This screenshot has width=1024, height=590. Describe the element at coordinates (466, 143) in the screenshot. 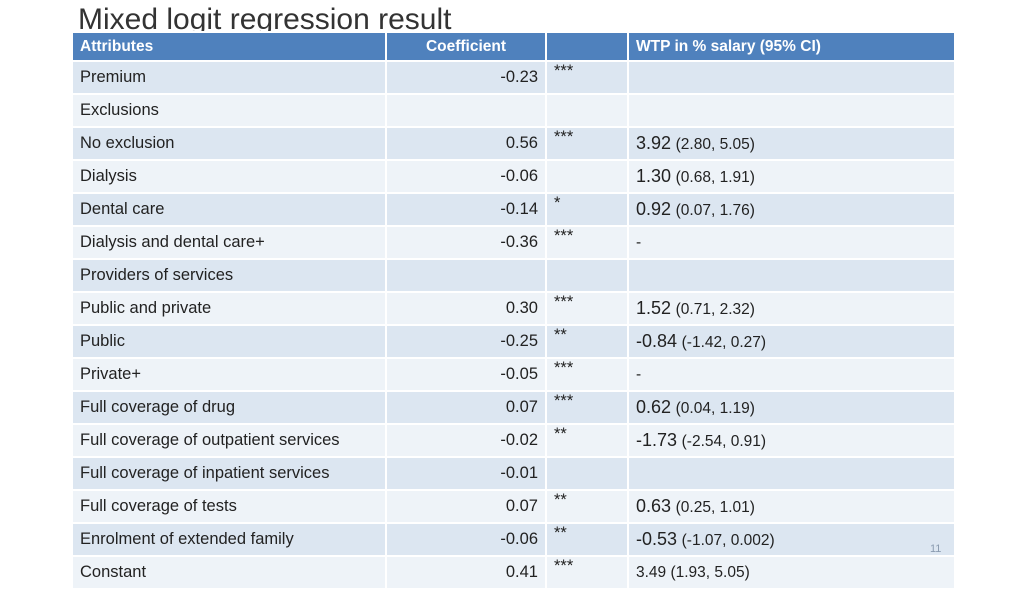

I see `coefficient-cell: 0.56` at that location.